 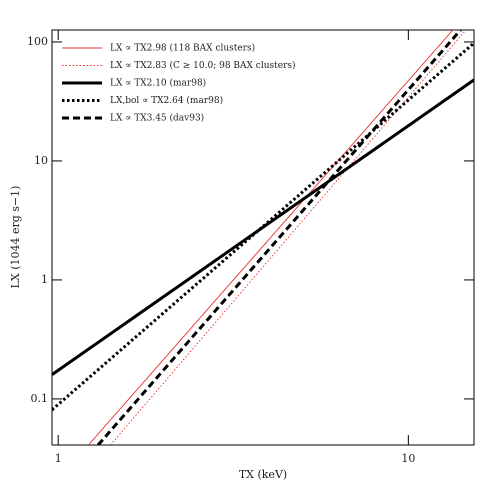 I want to click on legend-label: LX ∝ TX2.83 (C ≥ 10.0; 98 BAX clusters), so click(x=203, y=65).